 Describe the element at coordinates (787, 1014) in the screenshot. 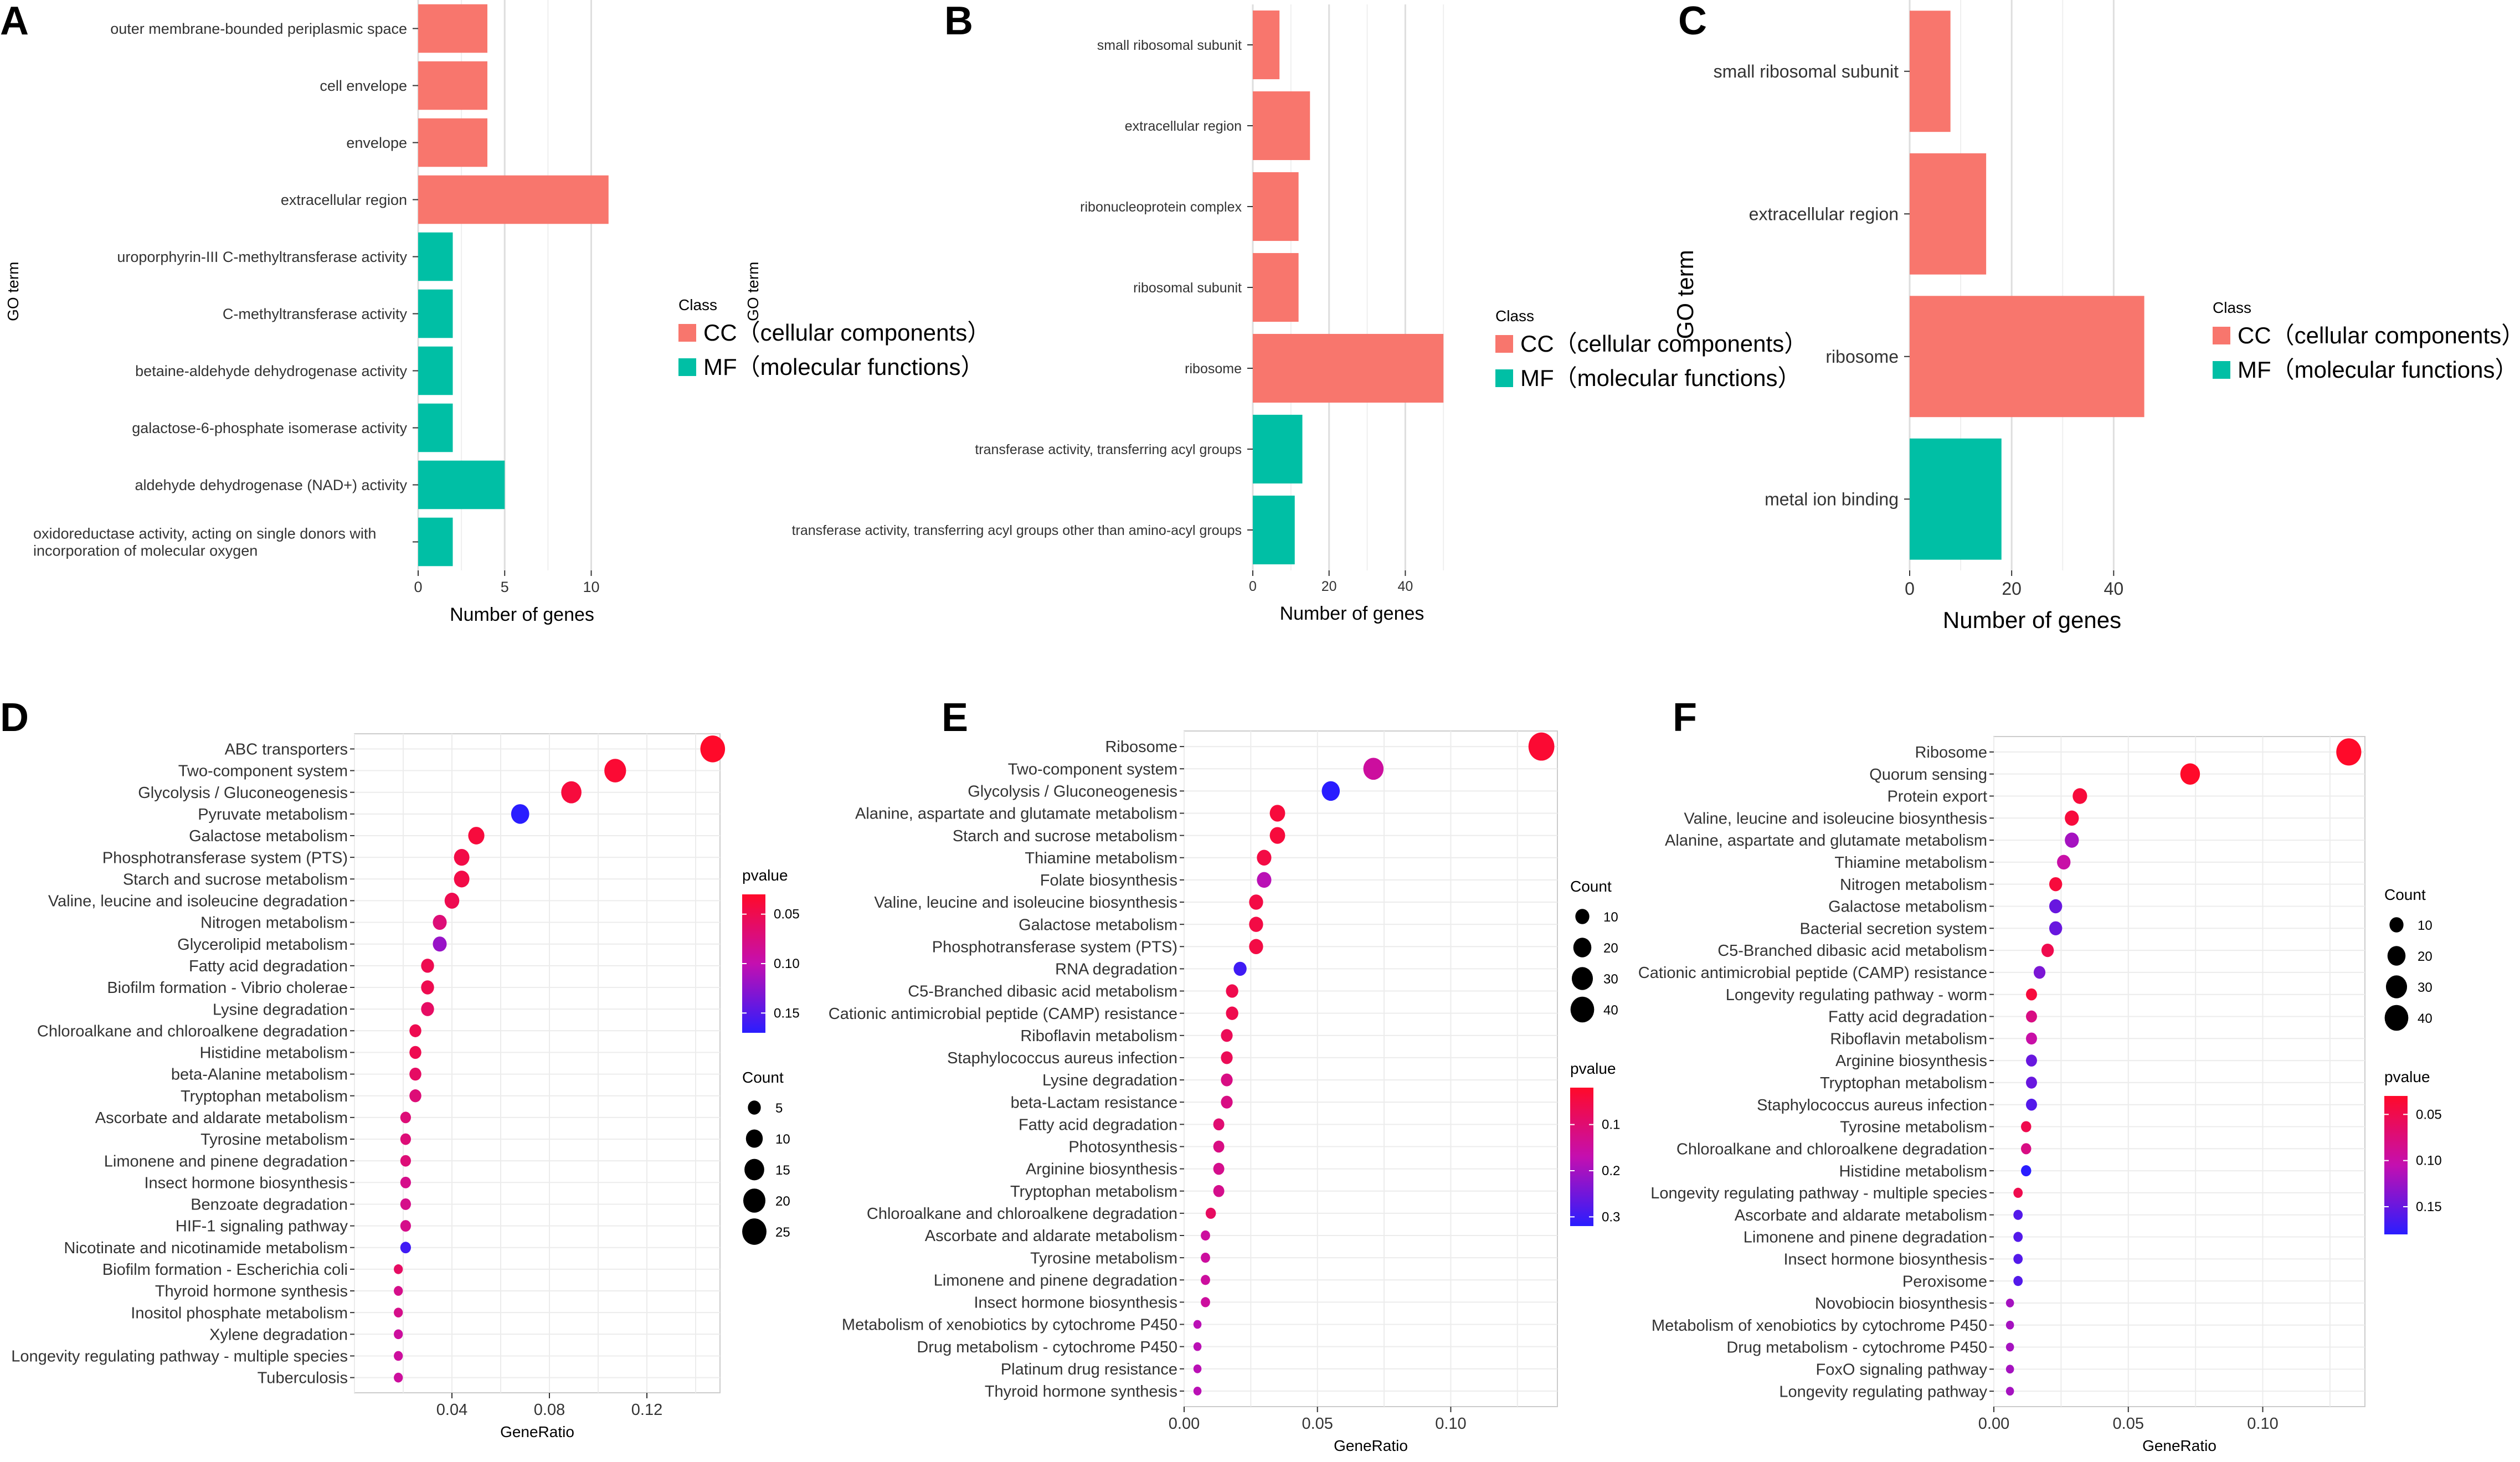

I see `colorbar-tick-label: 0.15` at that location.